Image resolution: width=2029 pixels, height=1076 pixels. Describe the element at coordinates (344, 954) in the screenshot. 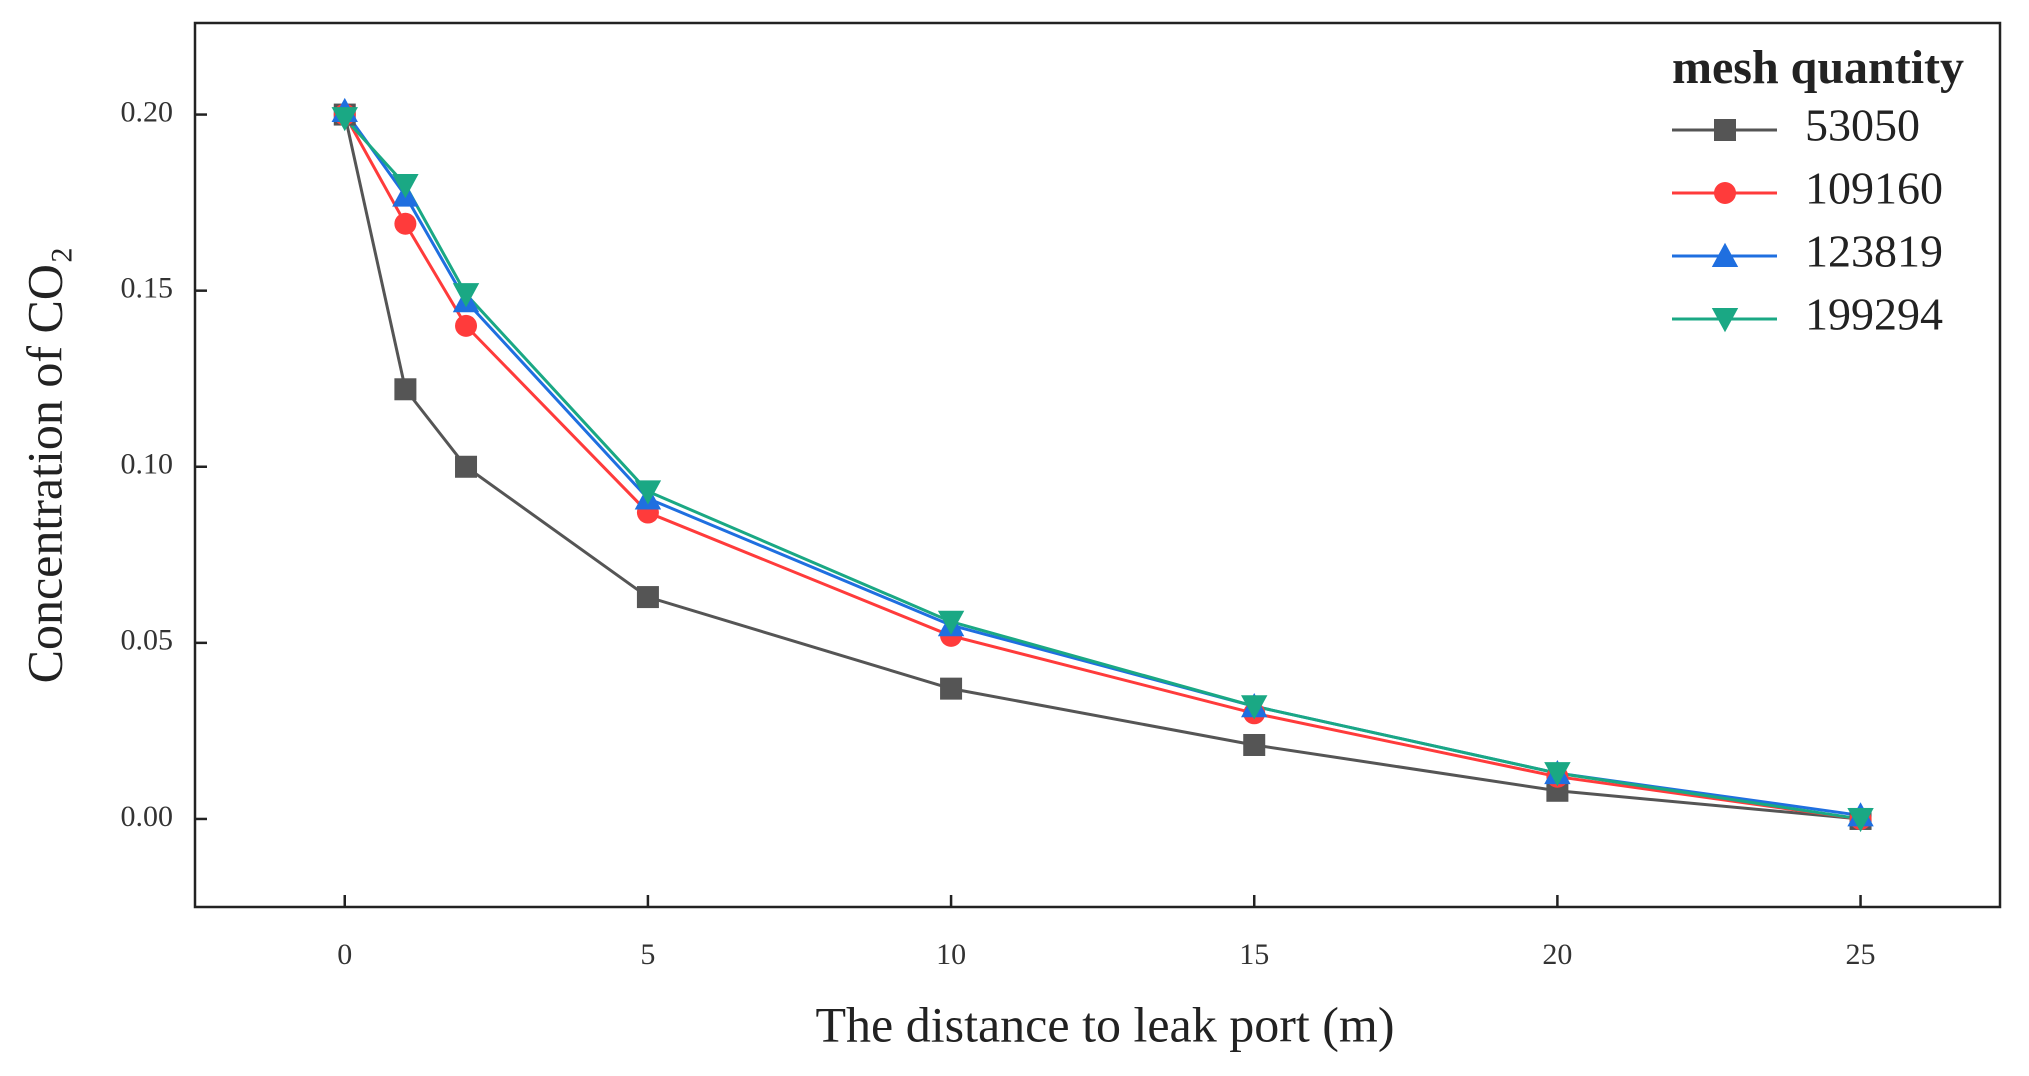

I see `x-tick-label: 0` at that location.